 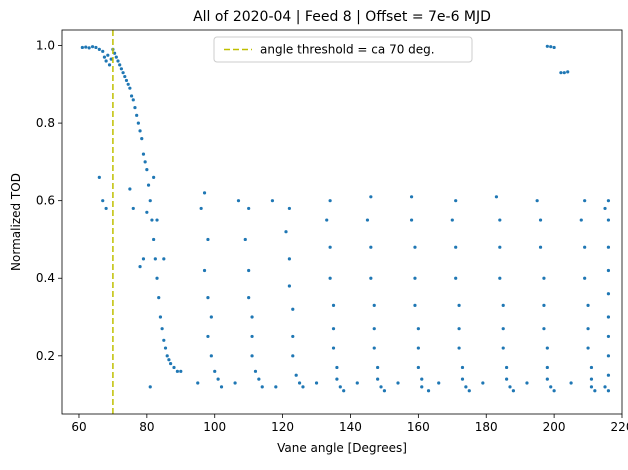 I want to click on y-tick-label: 0.6, so click(x=45, y=201).